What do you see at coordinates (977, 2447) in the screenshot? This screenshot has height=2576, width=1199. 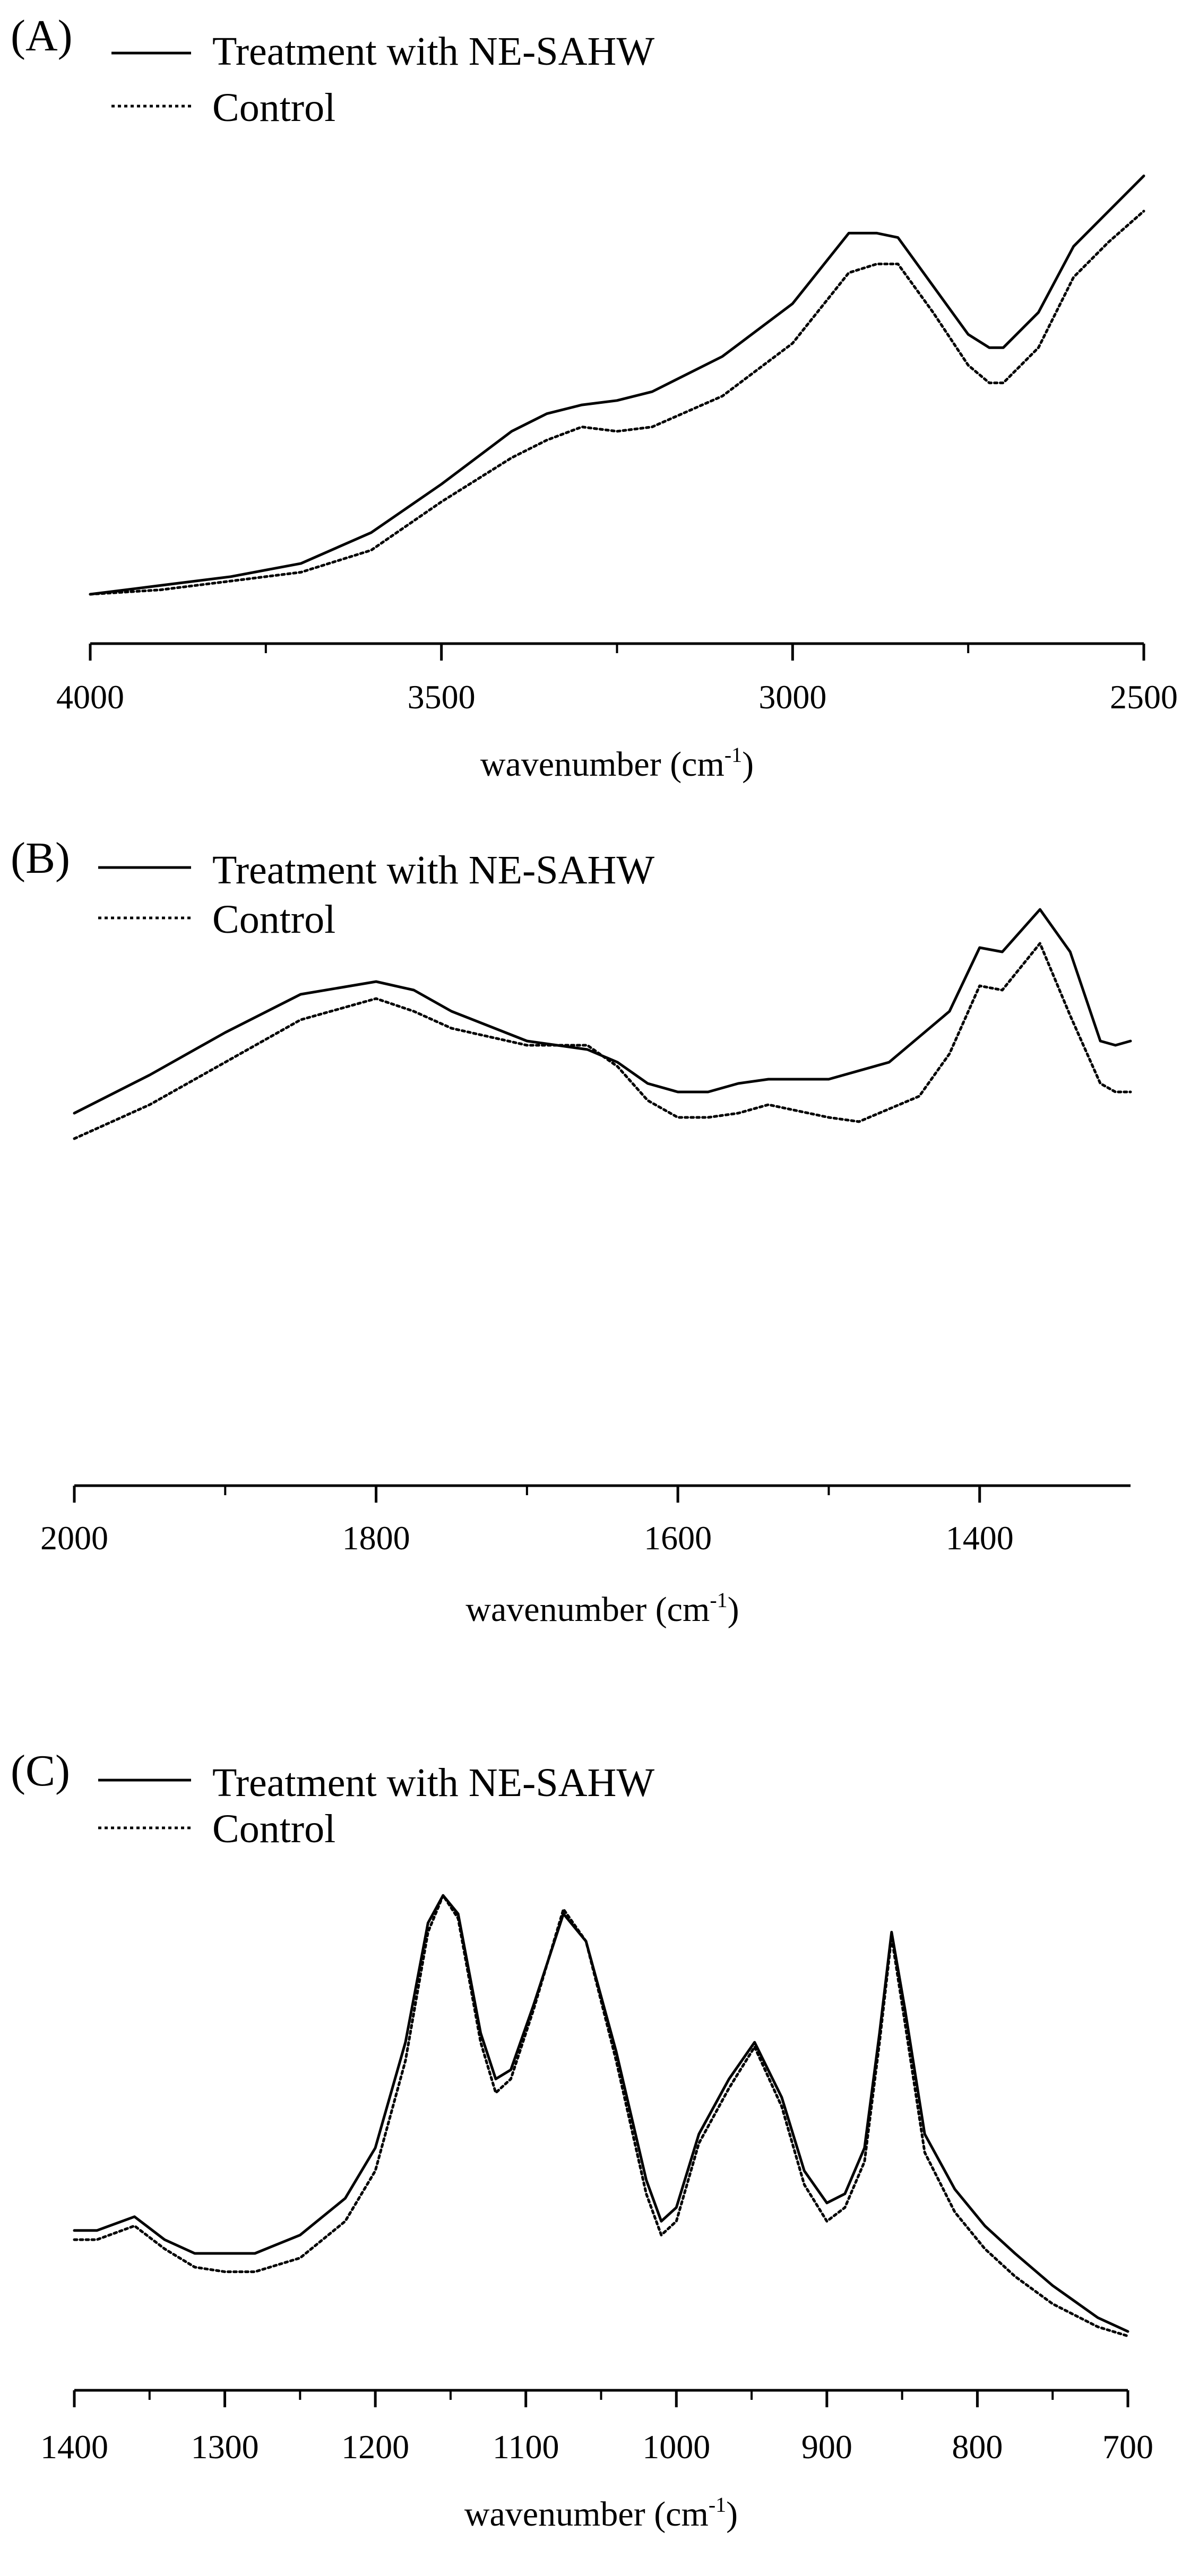 I see `x-tick-label: 800` at bounding box center [977, 2447].